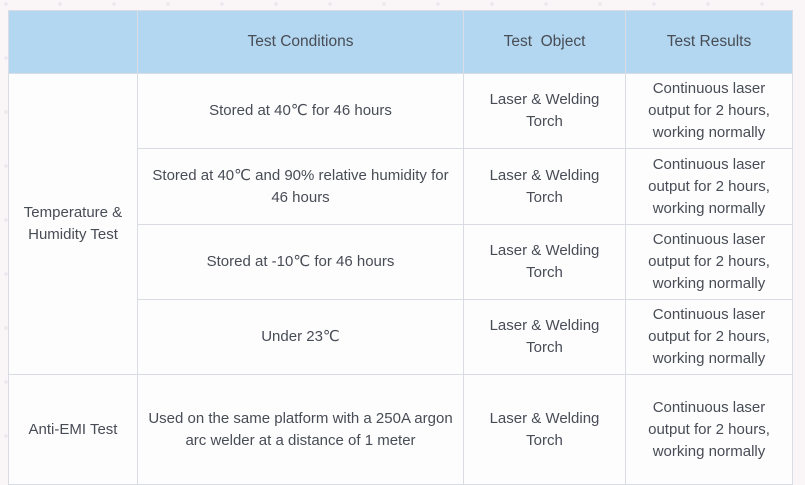  I want to click on column-header-test-results: Test Results, so click(709, 42).